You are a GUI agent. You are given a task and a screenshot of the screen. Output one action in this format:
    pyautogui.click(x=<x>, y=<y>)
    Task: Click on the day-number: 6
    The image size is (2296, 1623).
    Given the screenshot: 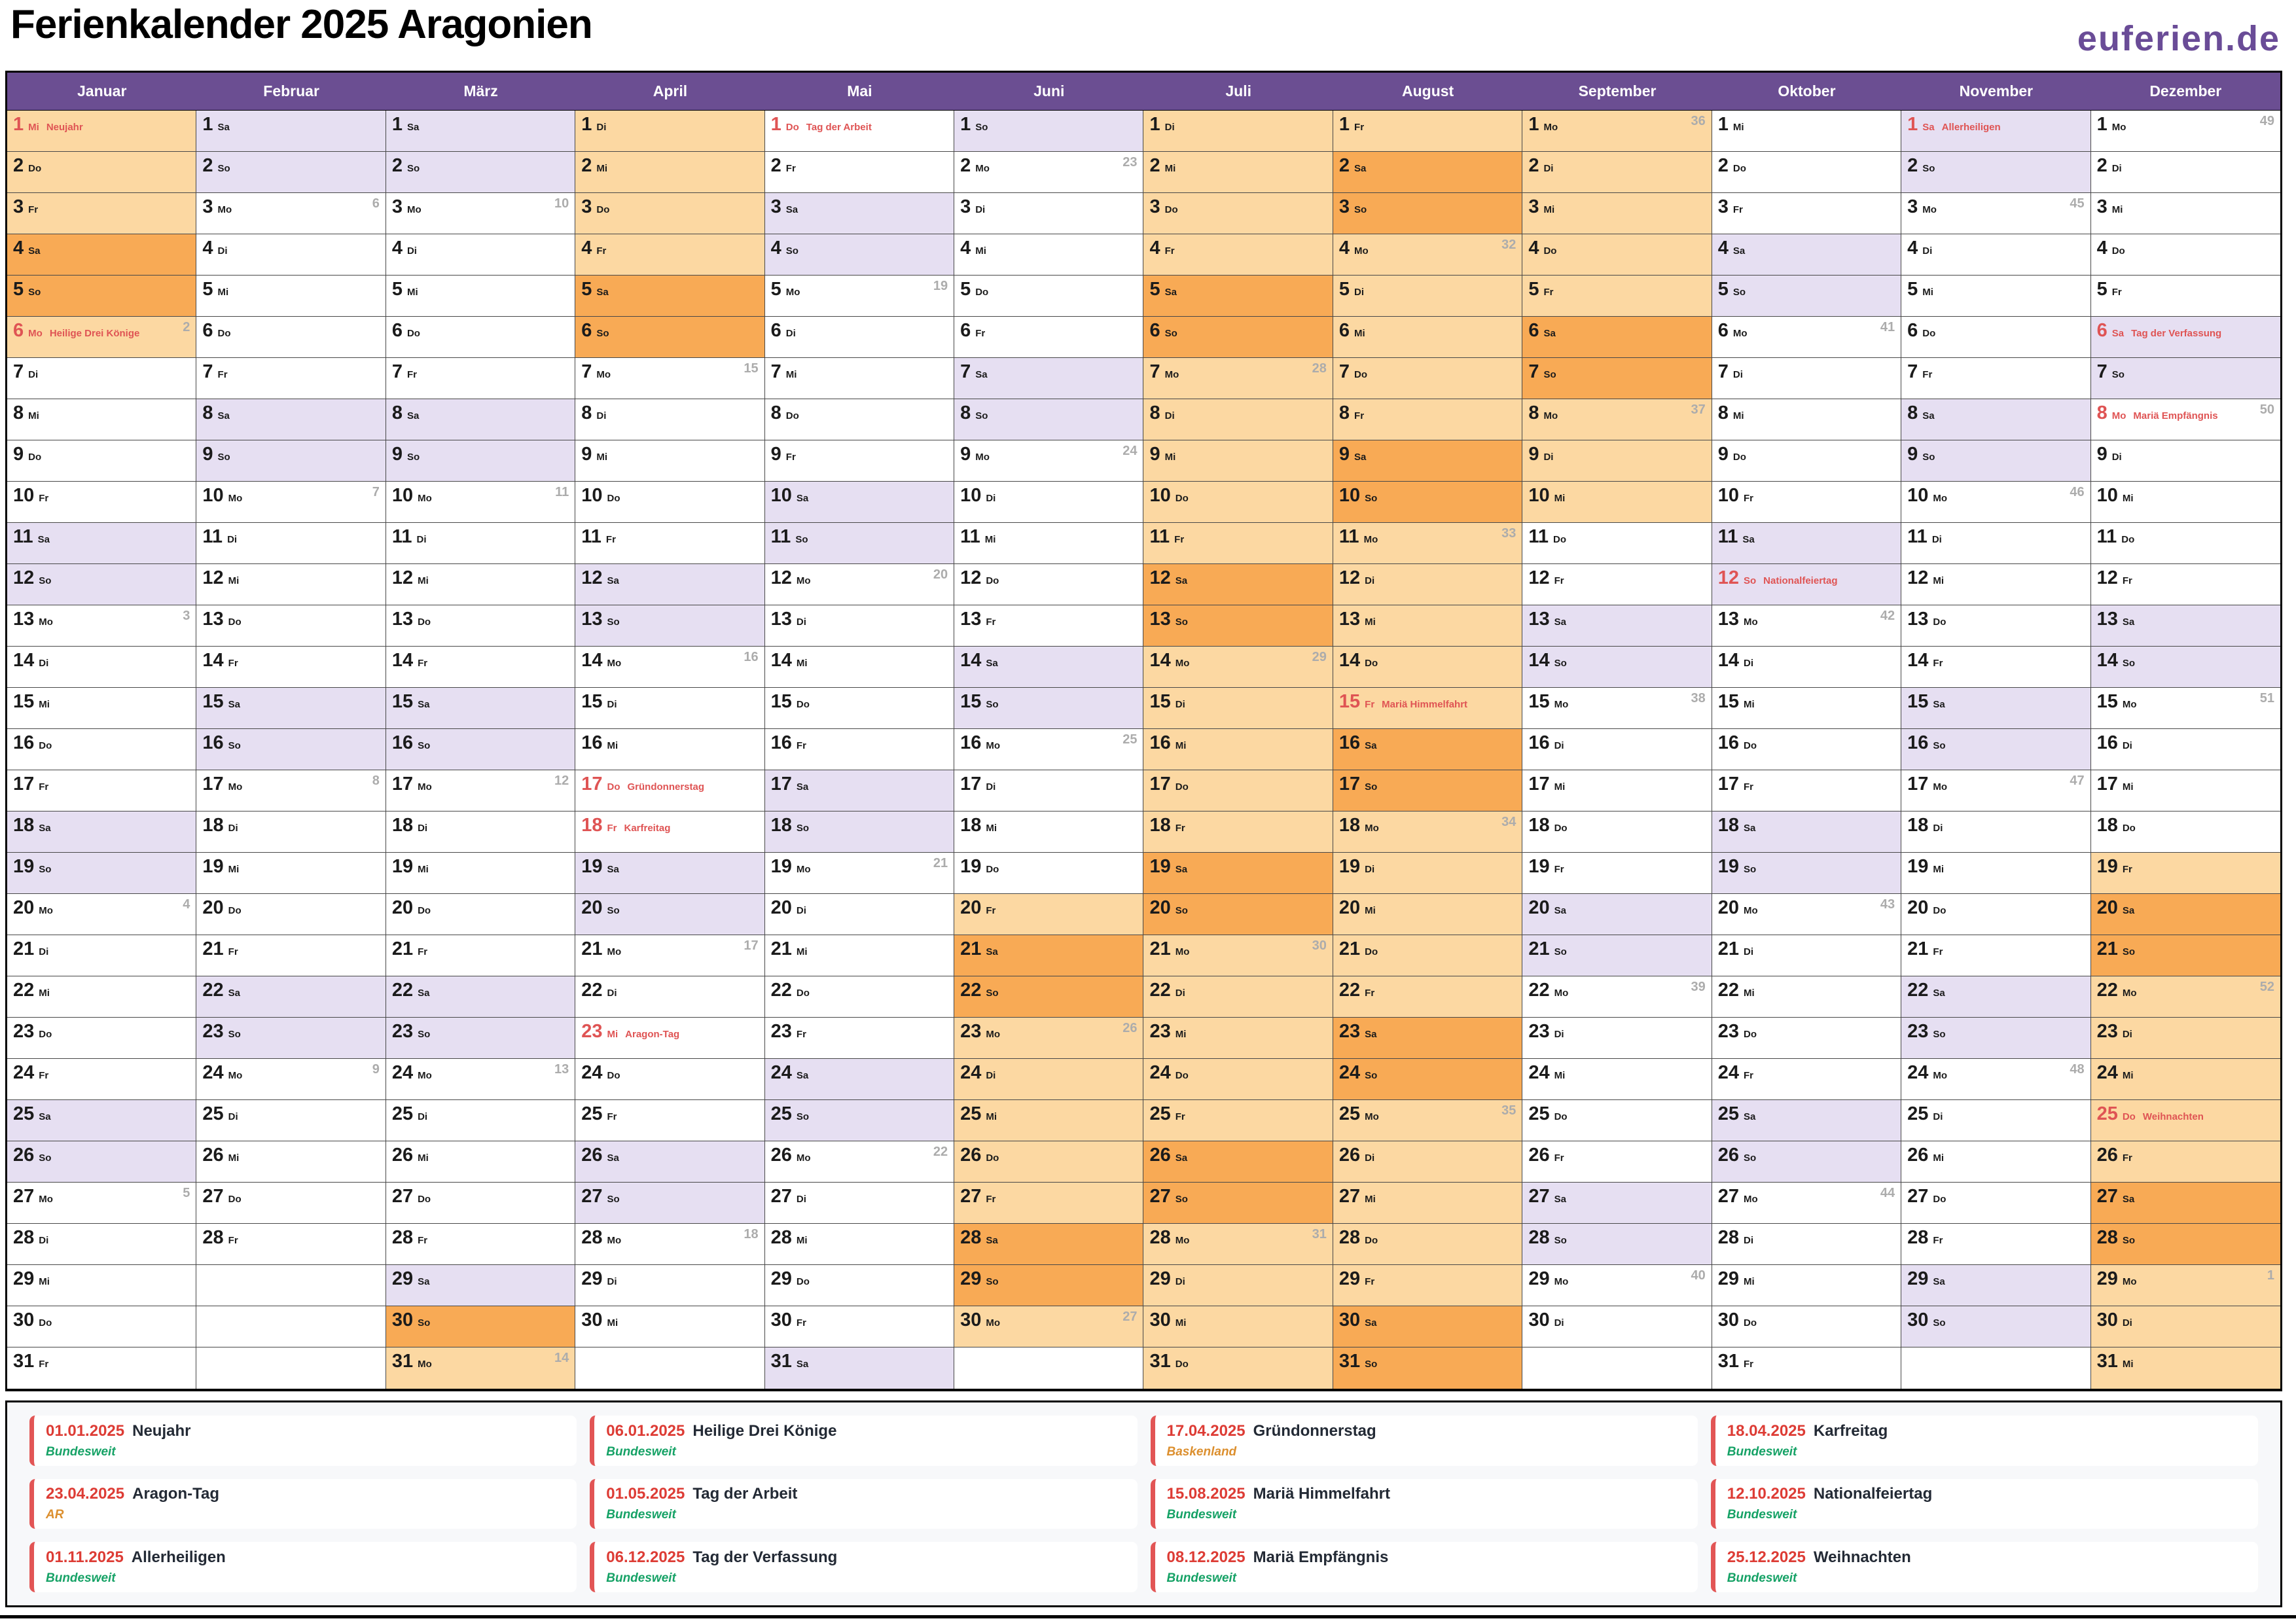 What is the action you would take?
    pyautogui.click(x=1154, y=330)
    